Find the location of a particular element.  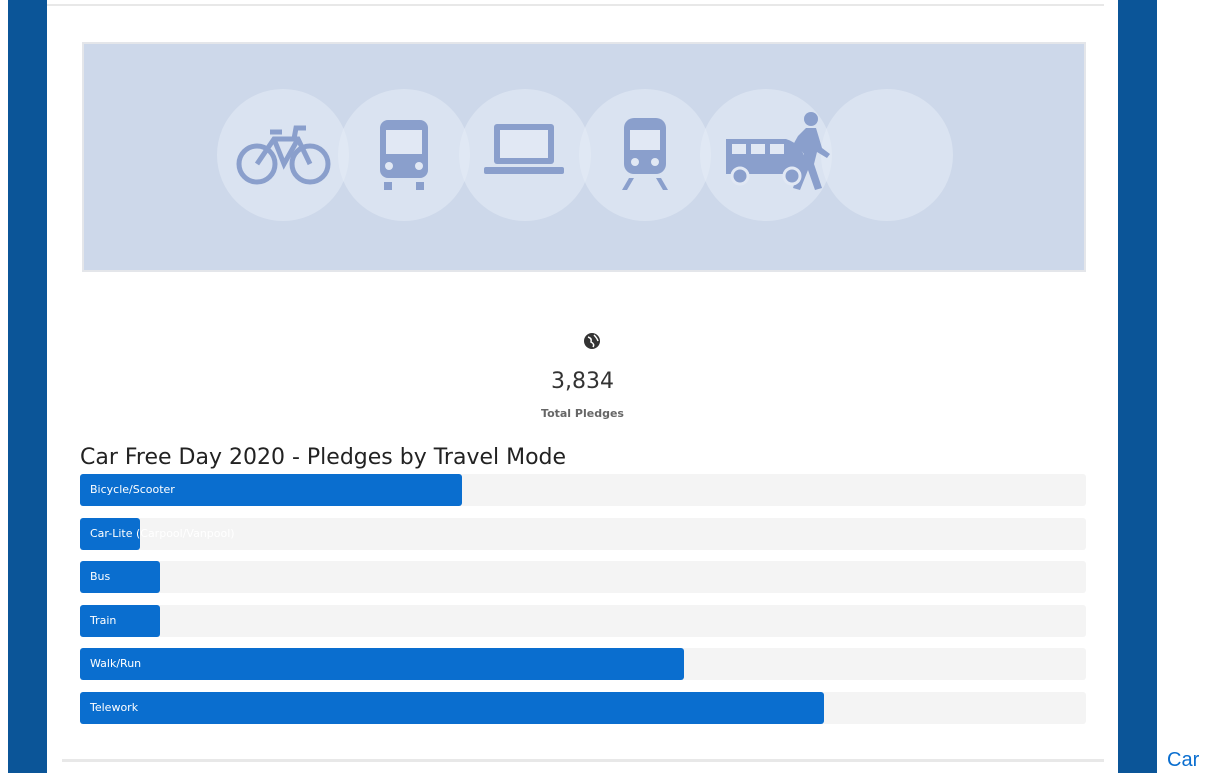

bar-track: Telework is located at coordinates (583, 708).